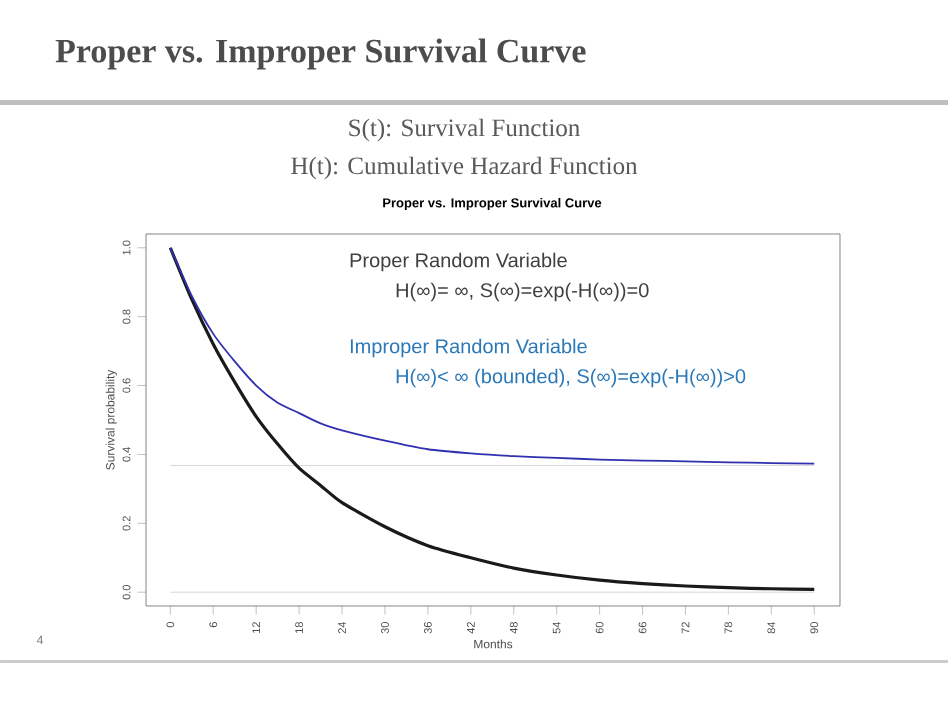 The height and width of the screenshot is (710, 948). I want to click on annotation: H(∞)= ∞, S(∞)=exp(-H(∞))=0, so click(522, 292).